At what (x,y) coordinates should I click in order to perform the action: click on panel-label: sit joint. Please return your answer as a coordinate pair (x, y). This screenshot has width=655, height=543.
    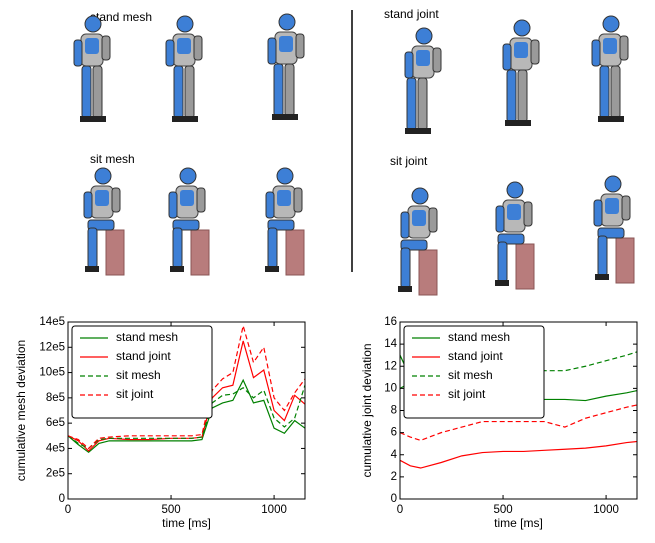
    Looking at the image, I should click on (409, 161).